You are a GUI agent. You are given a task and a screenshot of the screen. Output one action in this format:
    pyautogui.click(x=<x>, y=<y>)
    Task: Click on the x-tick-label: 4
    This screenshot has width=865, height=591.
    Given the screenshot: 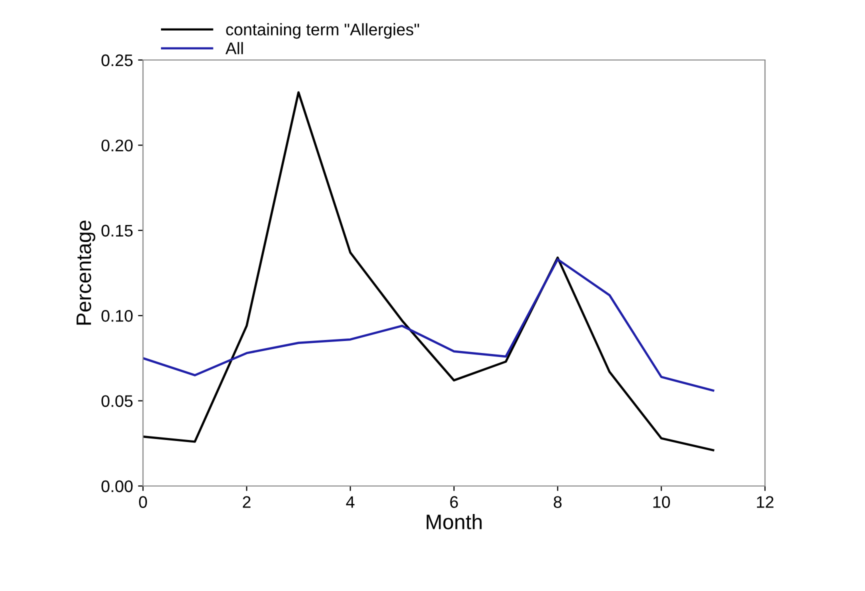 What is the action you would take?
    pyautogui.click(x=350, y=502)
    